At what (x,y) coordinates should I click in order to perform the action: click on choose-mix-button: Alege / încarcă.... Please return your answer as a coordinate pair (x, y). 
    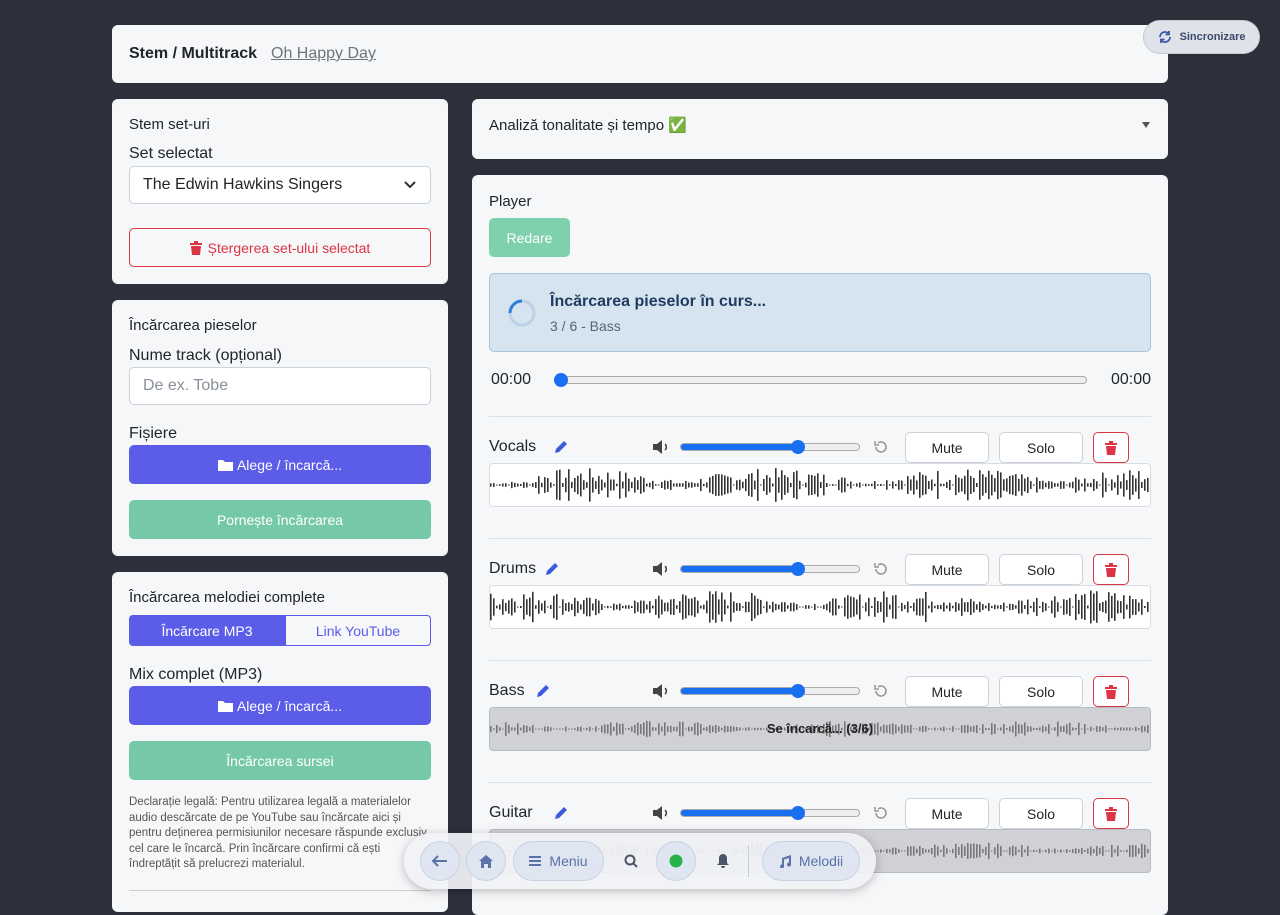
    Looking at the image, I should click on (280, 705).